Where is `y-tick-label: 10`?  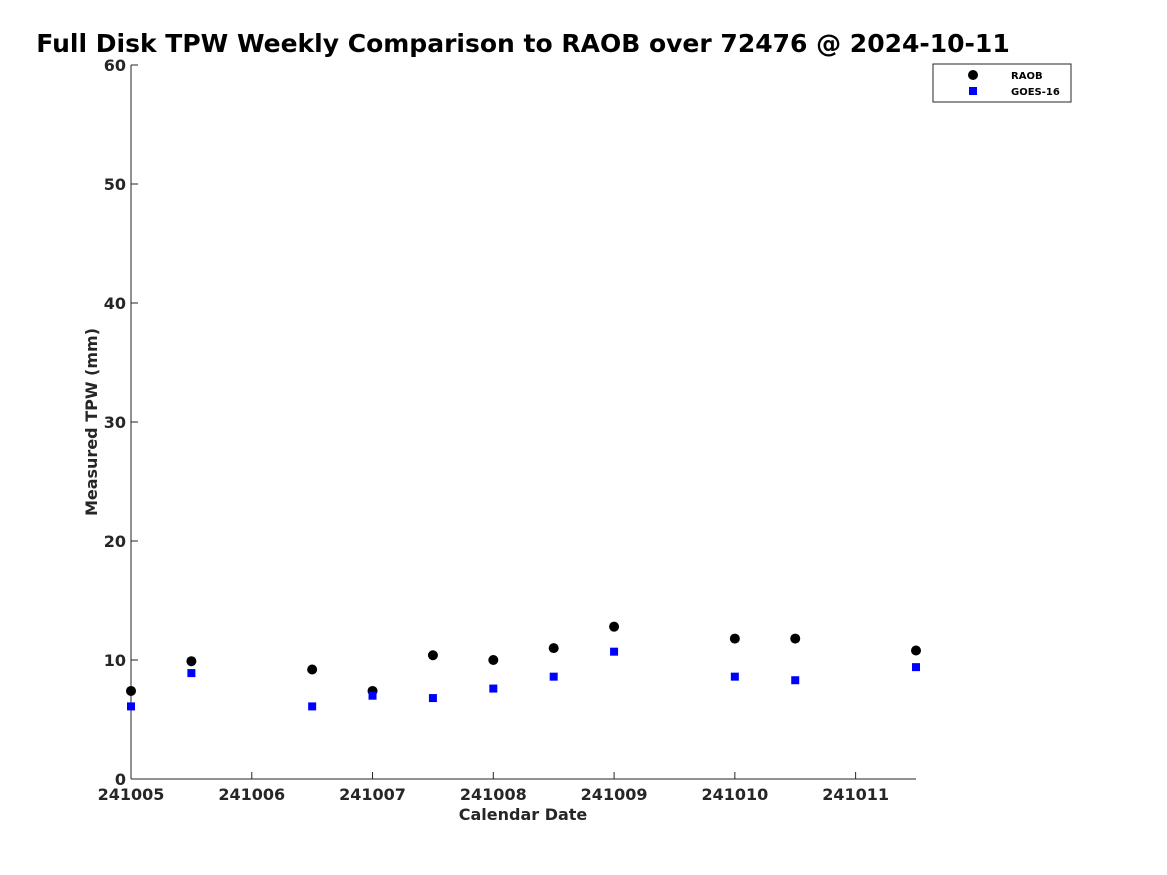 y-tick-label: 10 is located at coordinates (115, 660).